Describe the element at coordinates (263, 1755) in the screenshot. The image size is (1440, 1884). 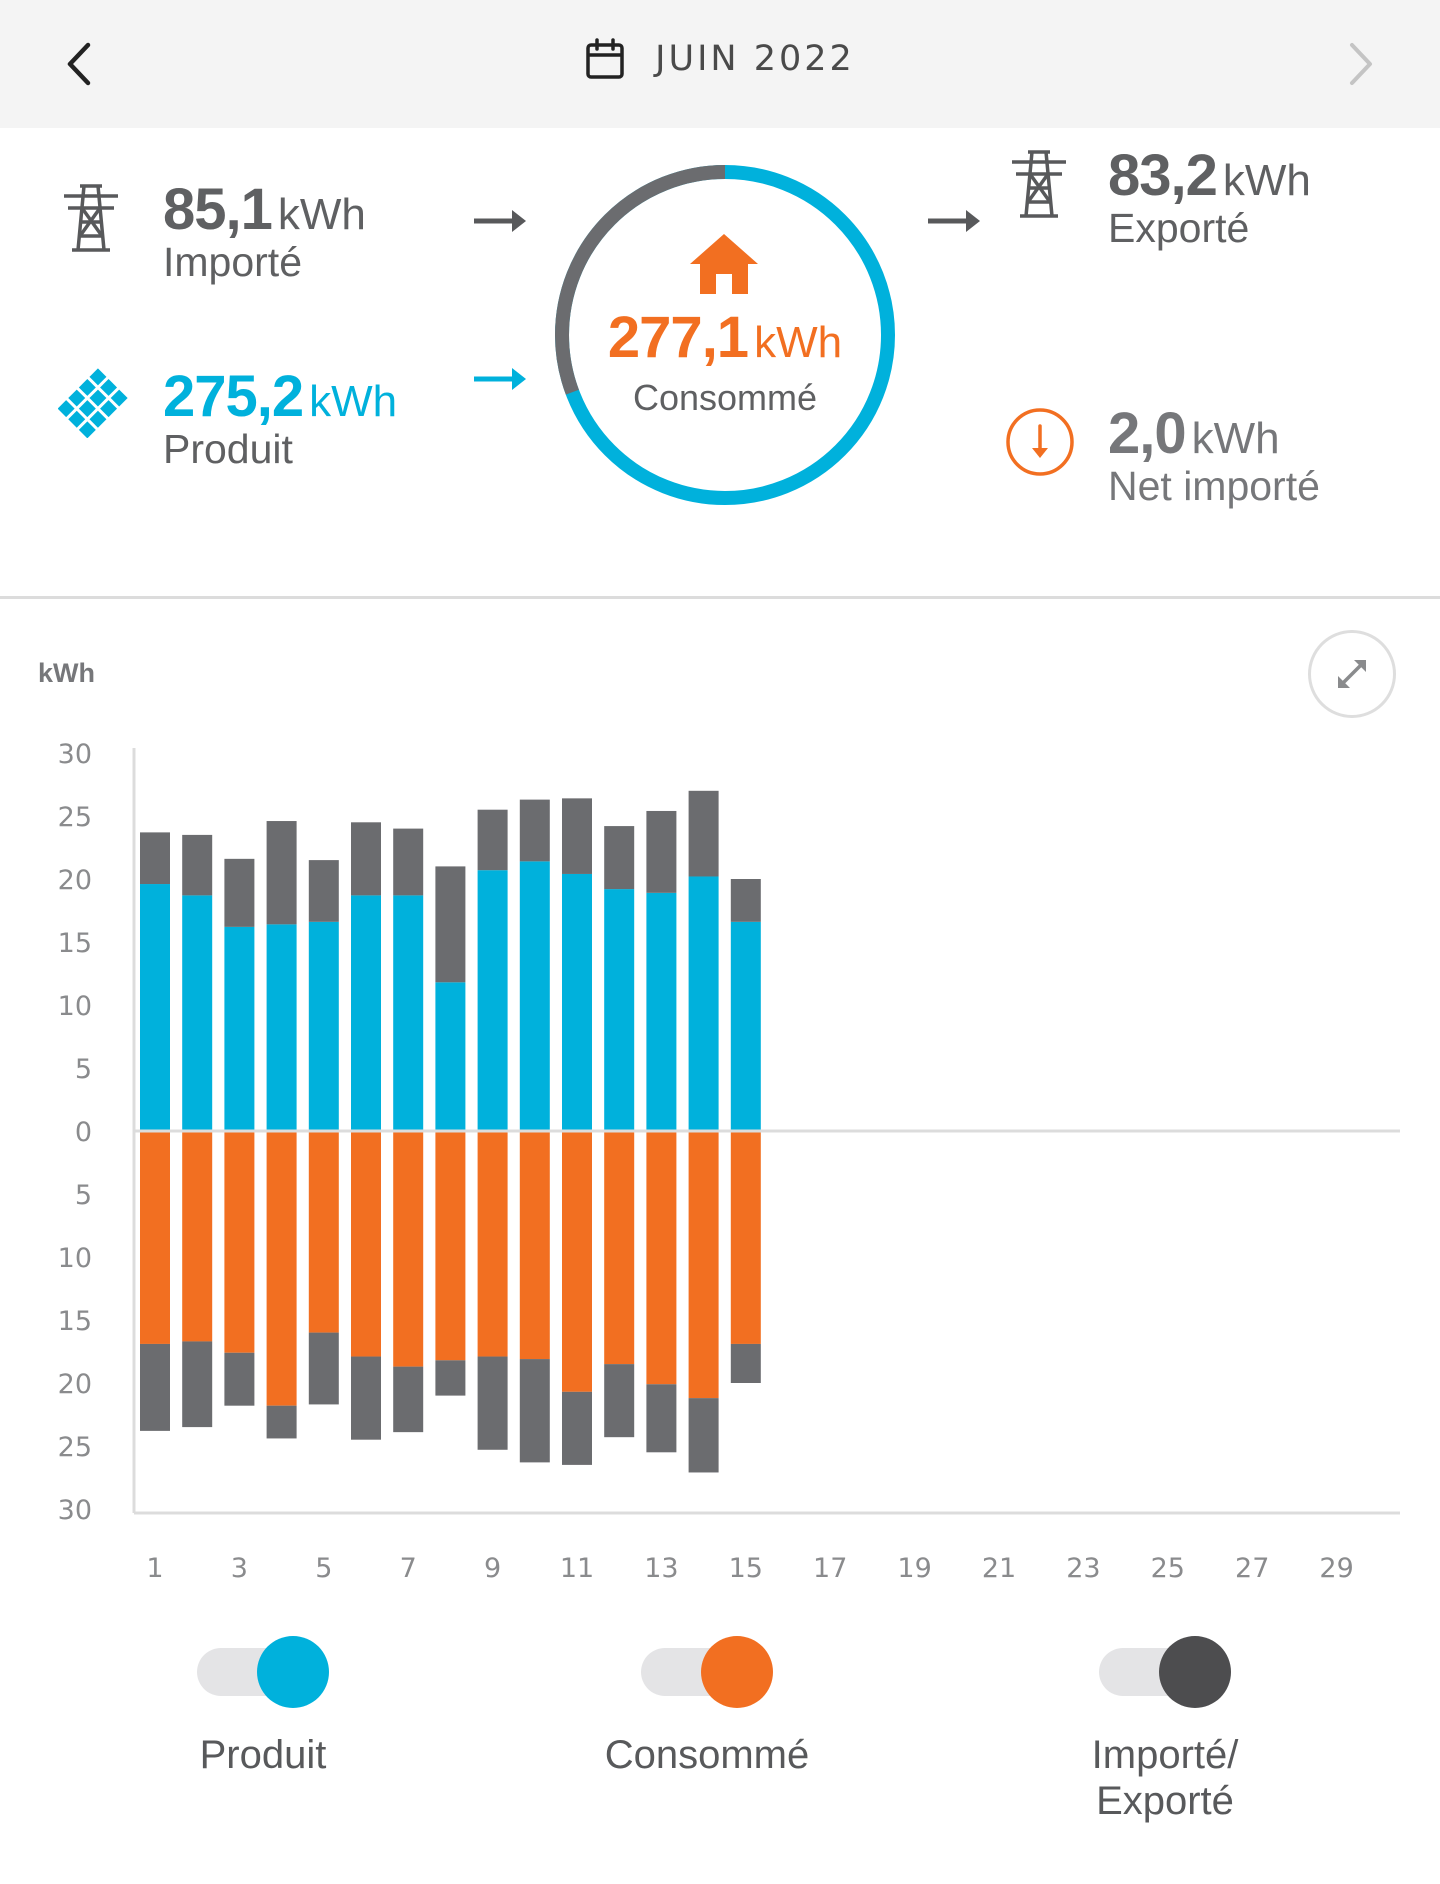
I see `produced-legend-label: Produit` at that location.